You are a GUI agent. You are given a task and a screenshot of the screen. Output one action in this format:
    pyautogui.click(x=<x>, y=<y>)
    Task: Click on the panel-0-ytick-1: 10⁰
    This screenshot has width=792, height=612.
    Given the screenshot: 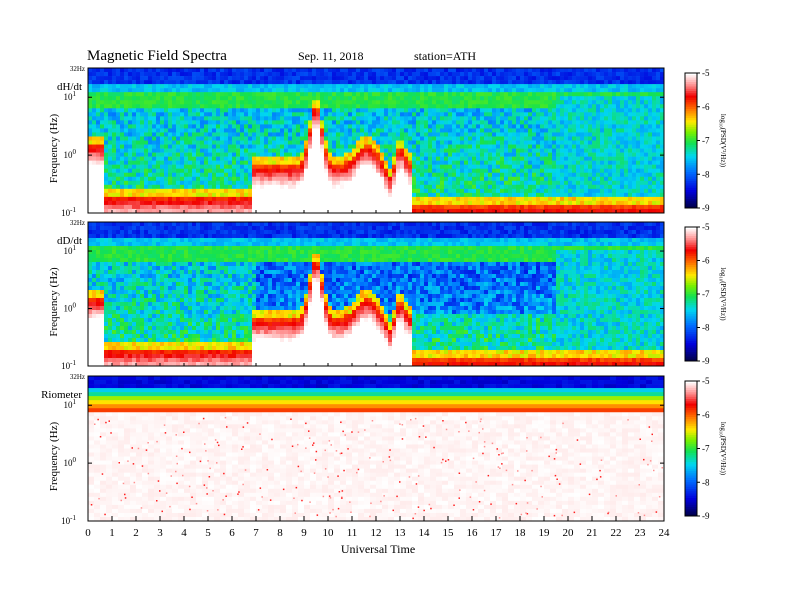 What is the action you would take?
    pyautogui.click(x=70, y=154)
    